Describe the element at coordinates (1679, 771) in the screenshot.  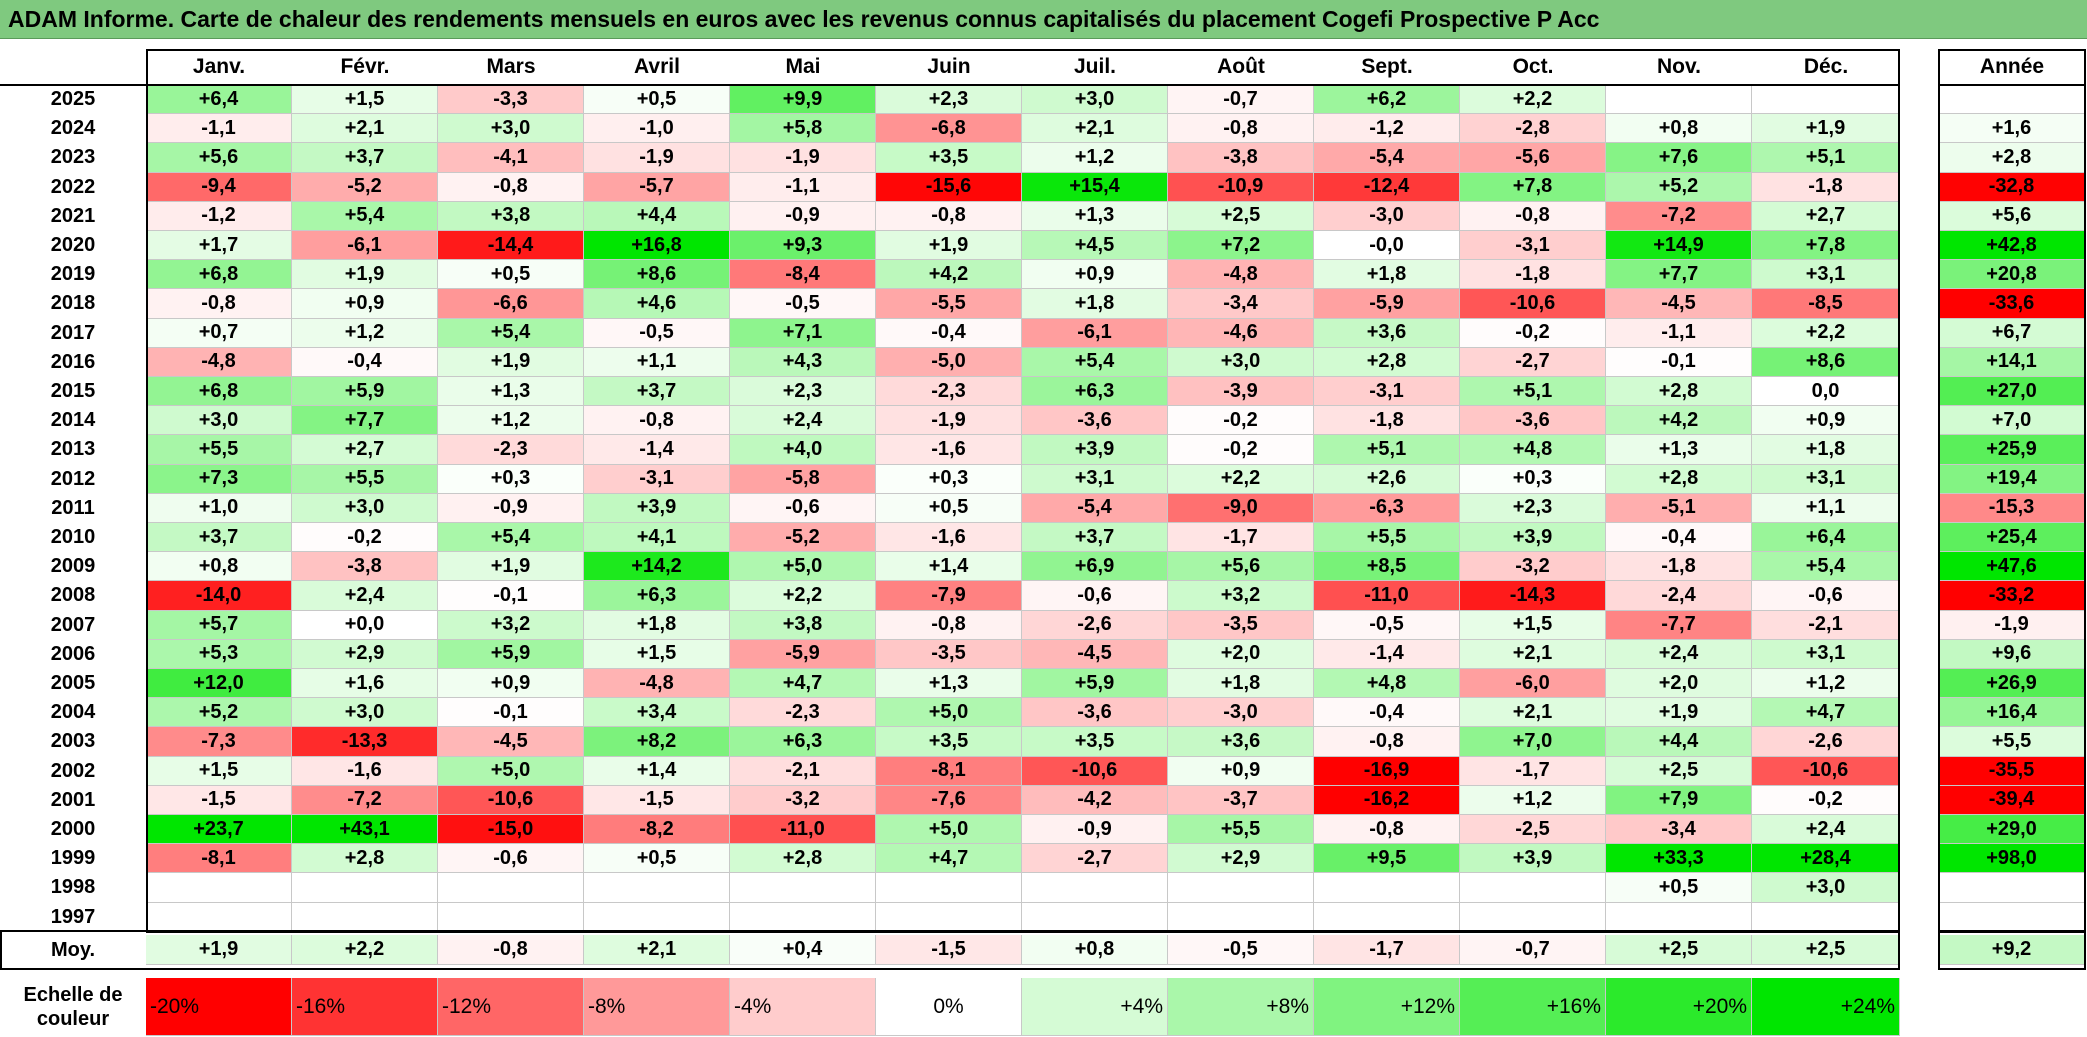
I see `heatmap-cell: +2,5` at that location.